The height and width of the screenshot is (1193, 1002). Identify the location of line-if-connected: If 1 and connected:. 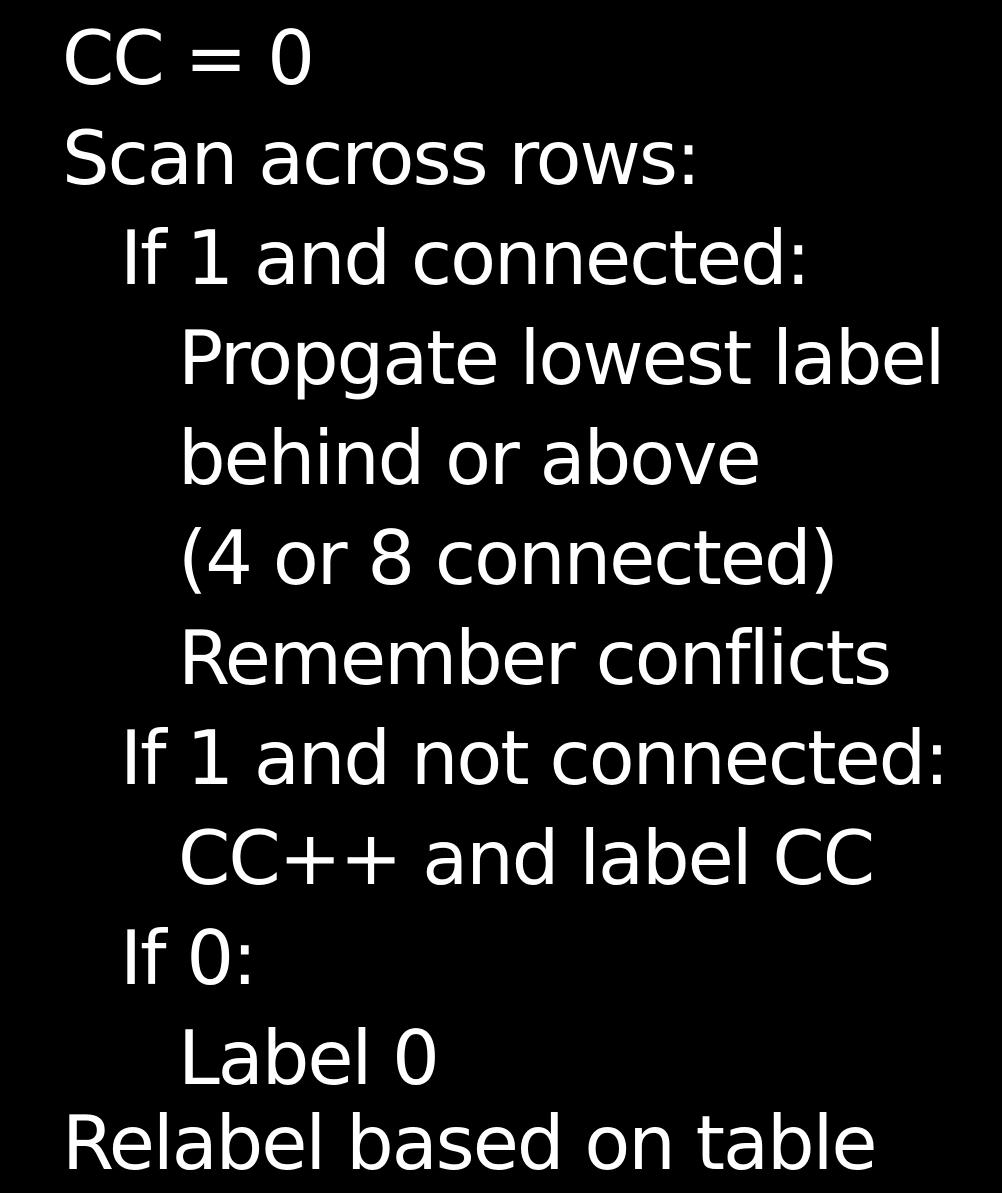
(465, 258).